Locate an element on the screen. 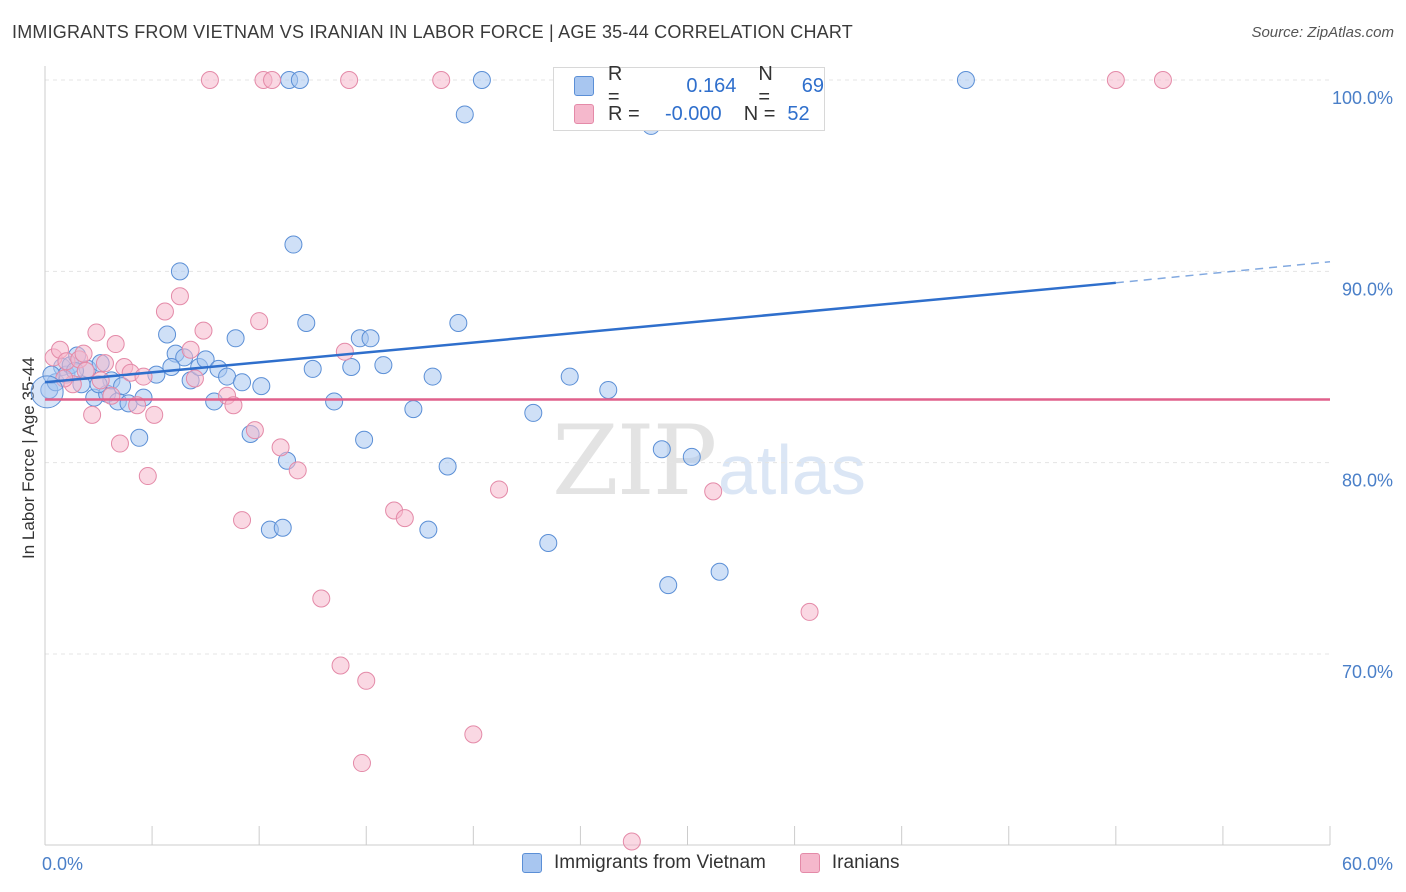 This screenshot has width=1406, height=892. source-label: Source: ZipAtlas.com is located at coordinates (1322, 32).